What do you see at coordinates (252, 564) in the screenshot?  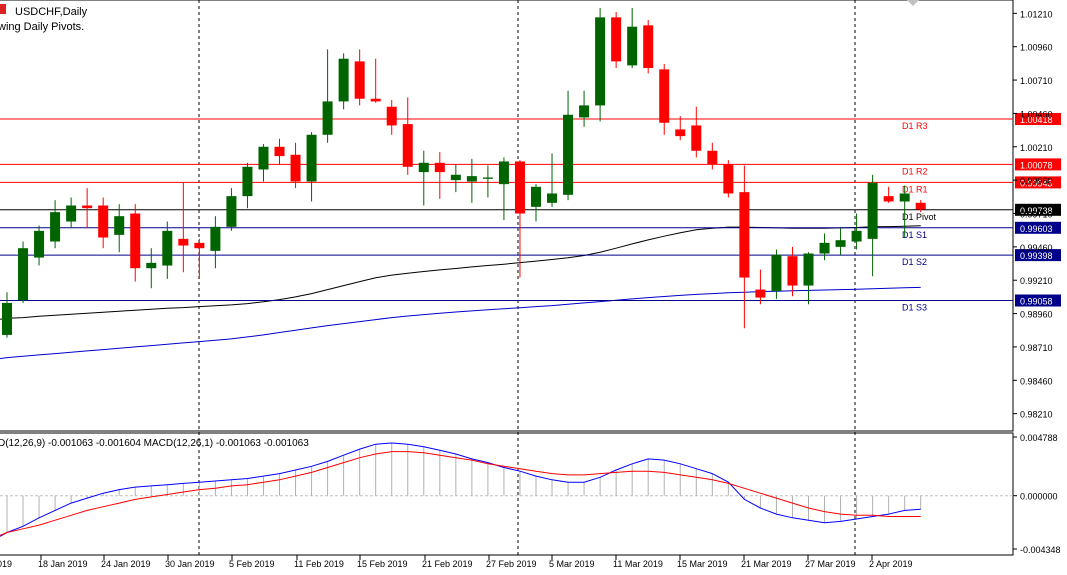 I see `date-tick-label-4: 5 Feb 2019` at bounding box center [252, 564].